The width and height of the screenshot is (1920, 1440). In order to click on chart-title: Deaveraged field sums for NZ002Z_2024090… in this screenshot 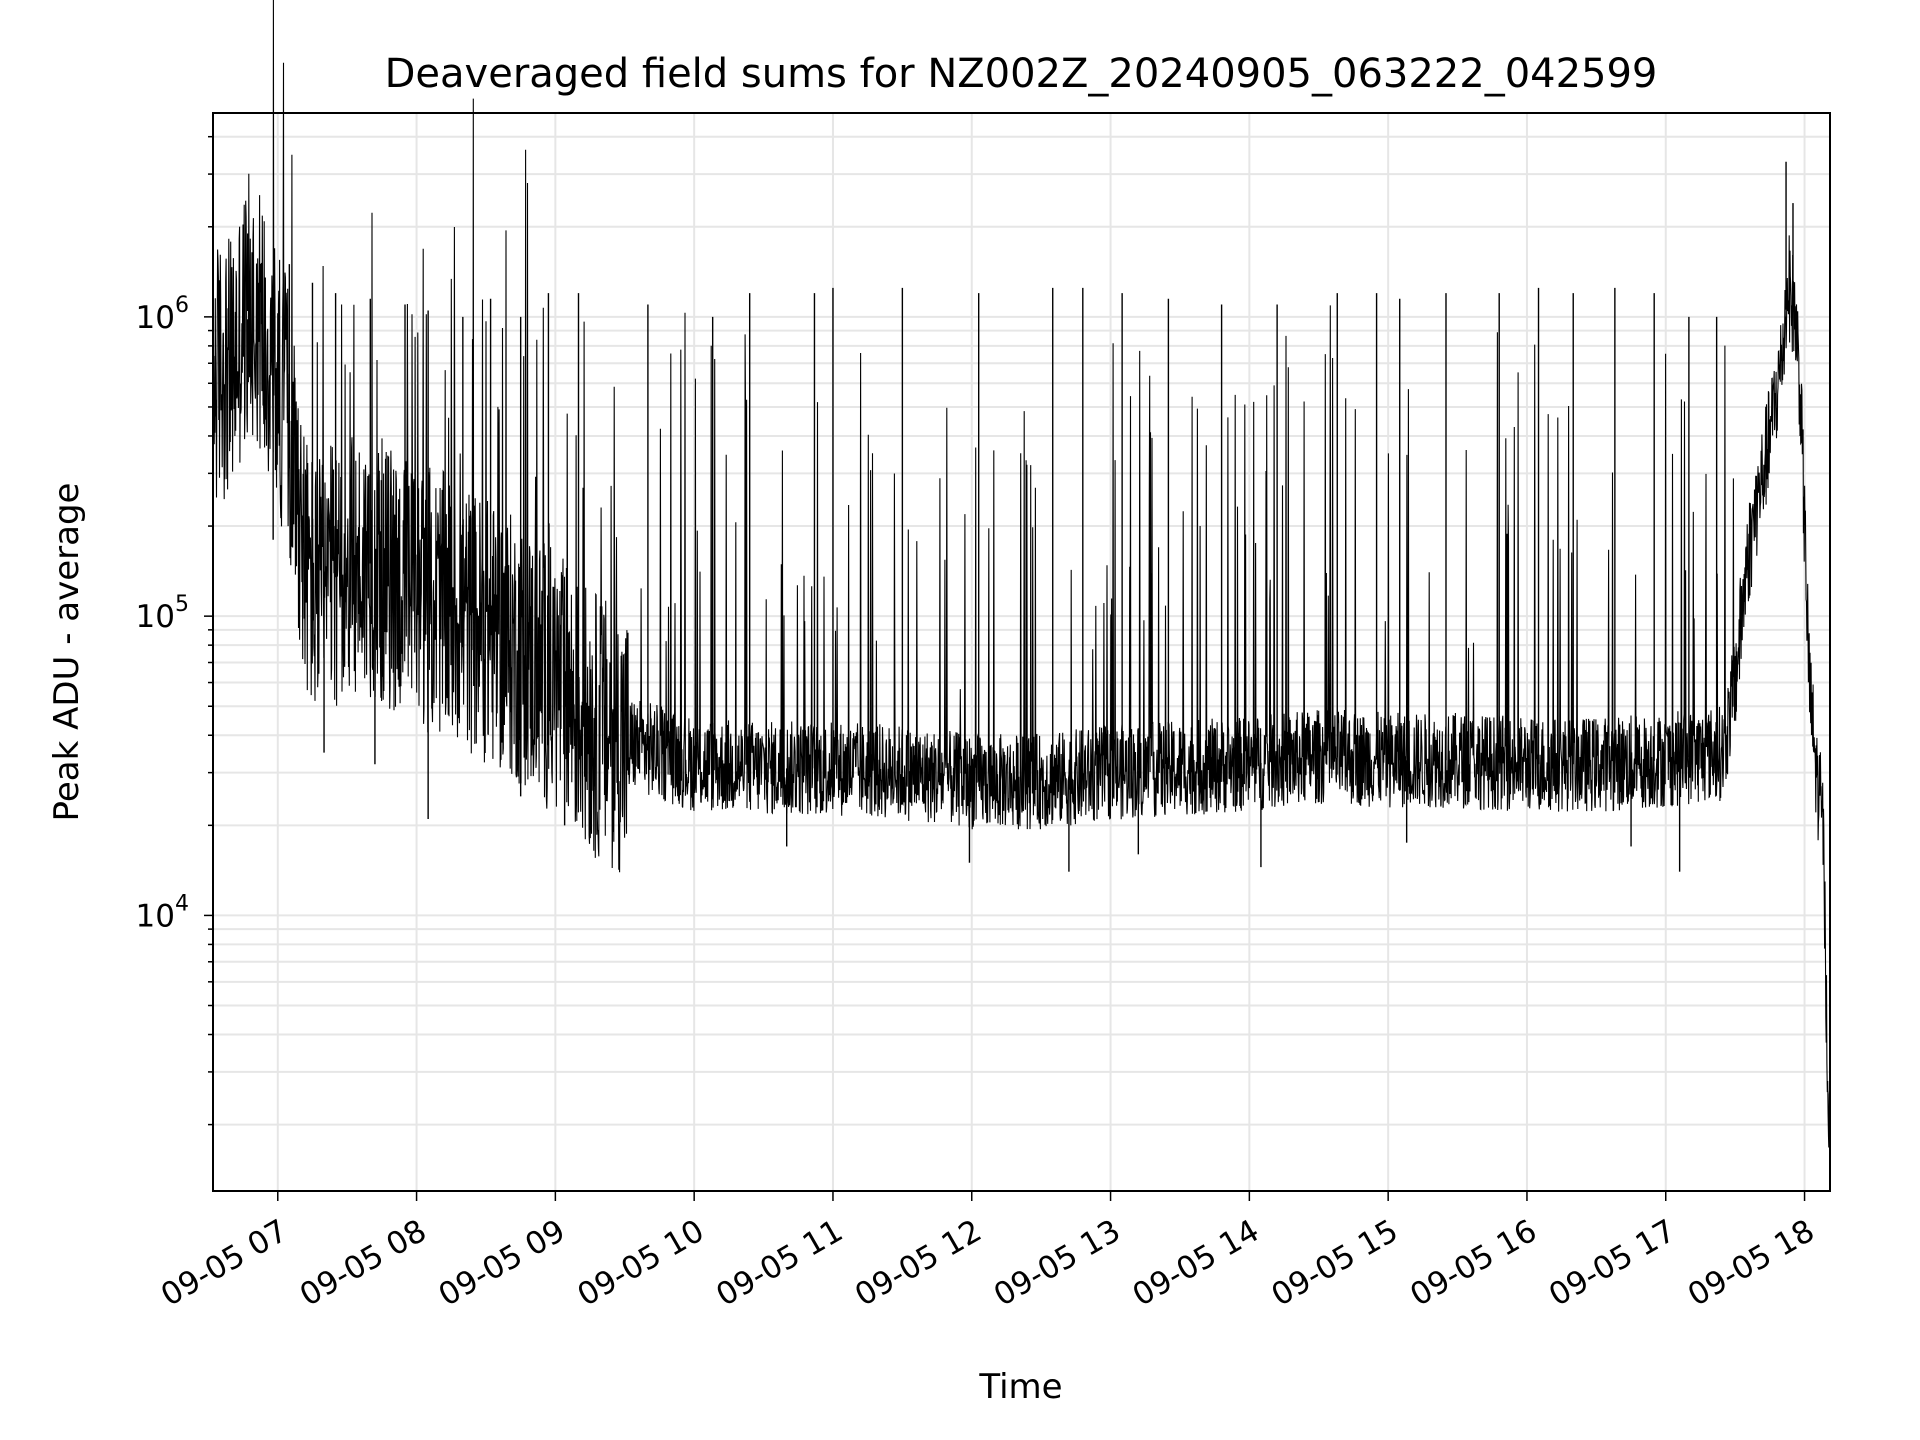, I will do `click(1021, 74)`.